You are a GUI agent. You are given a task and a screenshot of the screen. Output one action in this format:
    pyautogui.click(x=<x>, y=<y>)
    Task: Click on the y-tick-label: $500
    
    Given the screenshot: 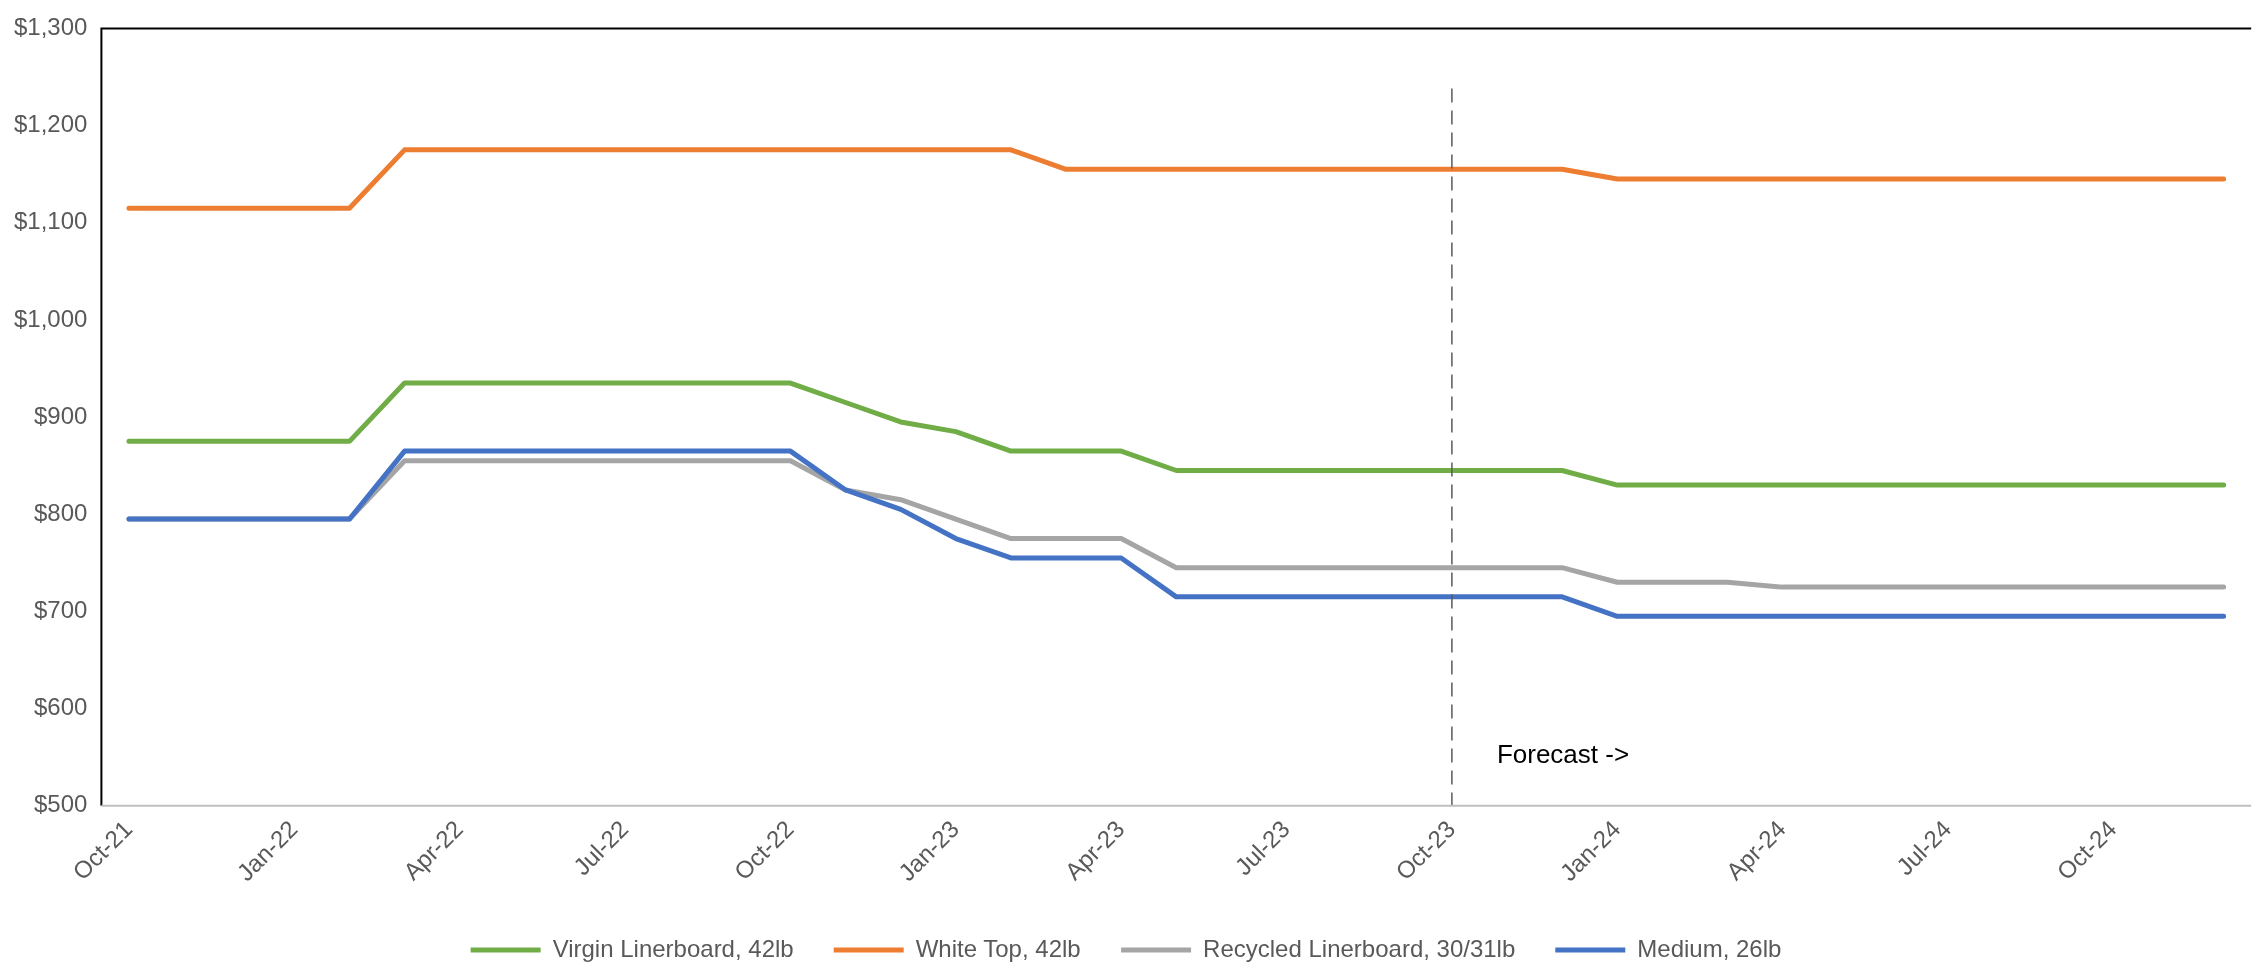 What is the action you would take?
    pyautogui.click(x=61, y=804)
    